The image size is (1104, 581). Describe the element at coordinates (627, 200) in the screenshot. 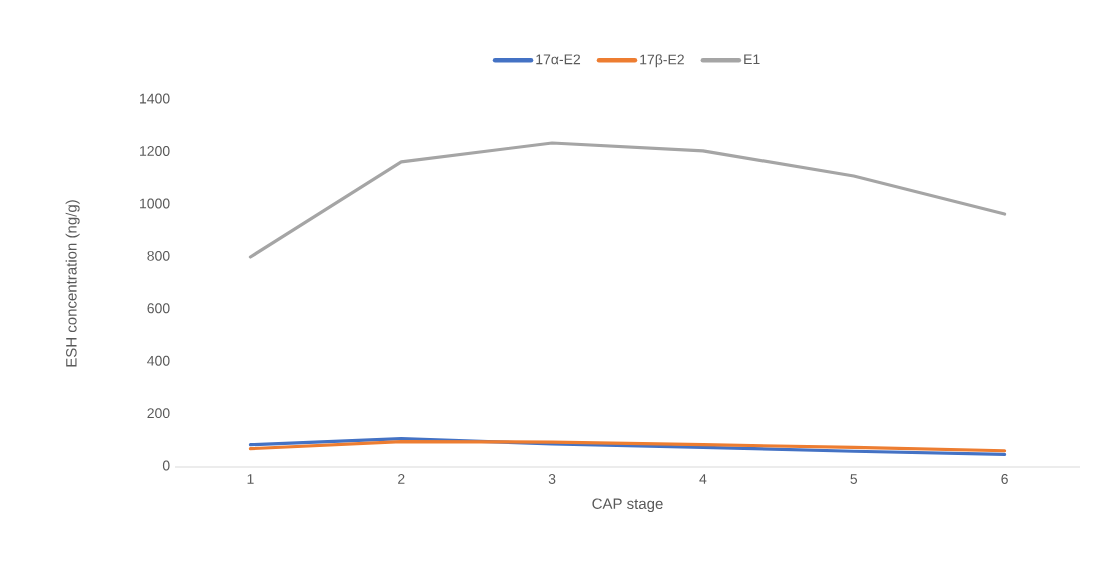

I see `line-series` at that location.